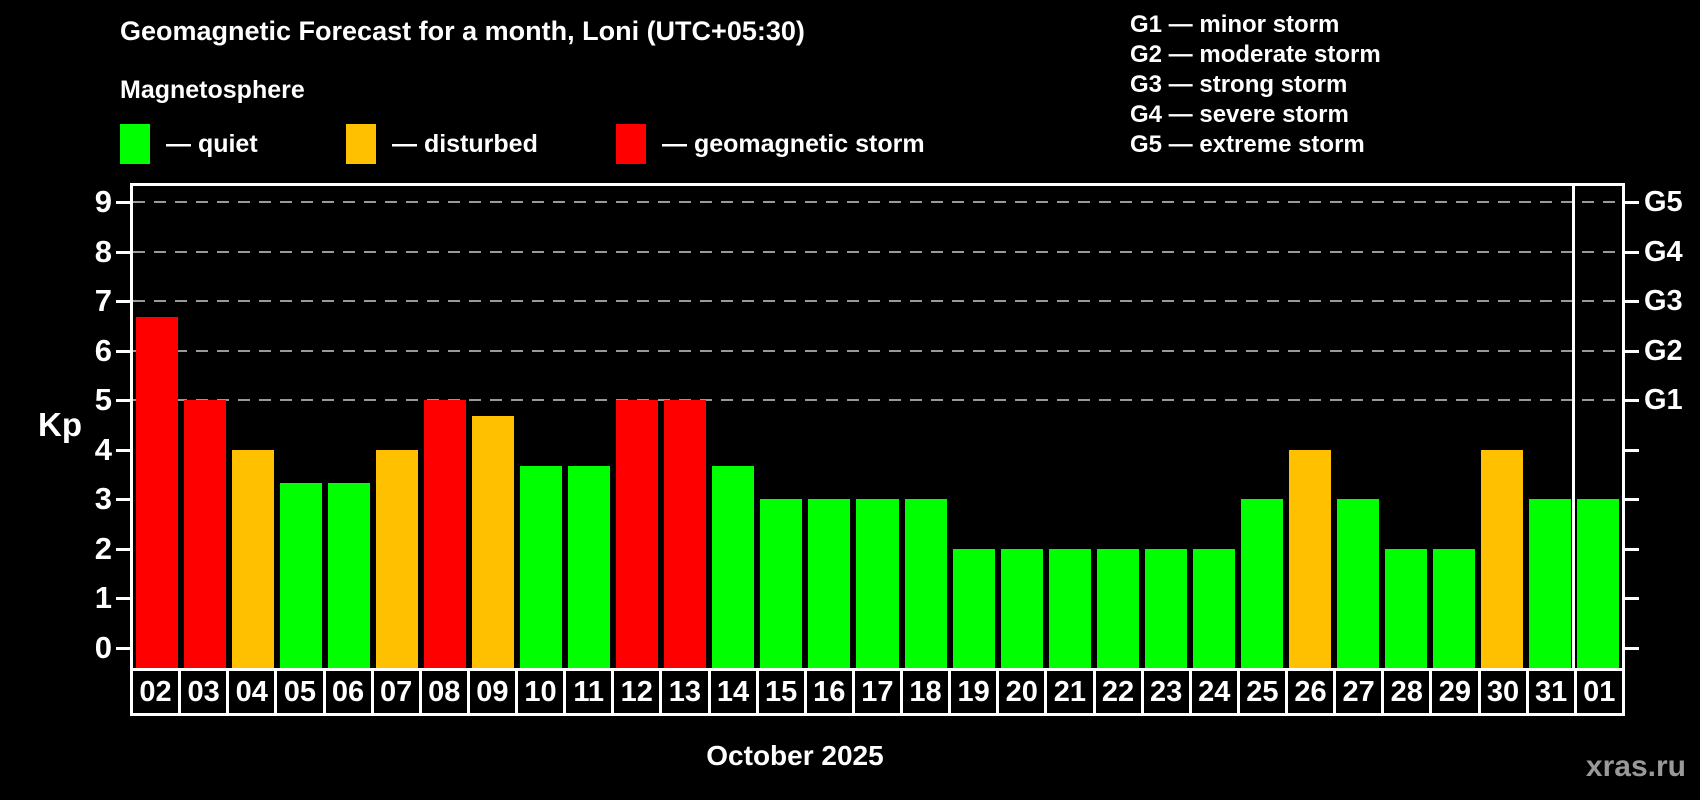 This screenshot has width=1700, height=800. What do you see at coordinates (396, 692) in the screenshot?
I see `day-label-07: 07` at bounding box center [396, 692].